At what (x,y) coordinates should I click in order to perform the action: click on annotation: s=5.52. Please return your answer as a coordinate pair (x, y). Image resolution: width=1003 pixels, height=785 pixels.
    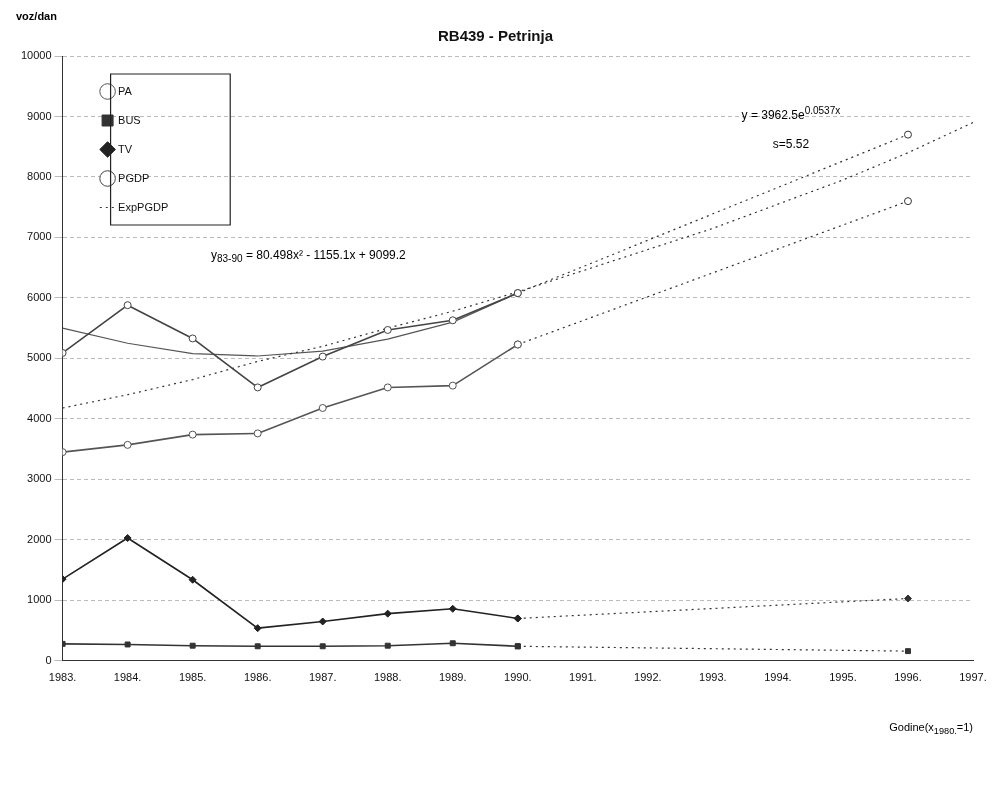
    Looking at the image, I should click on (791, 143).